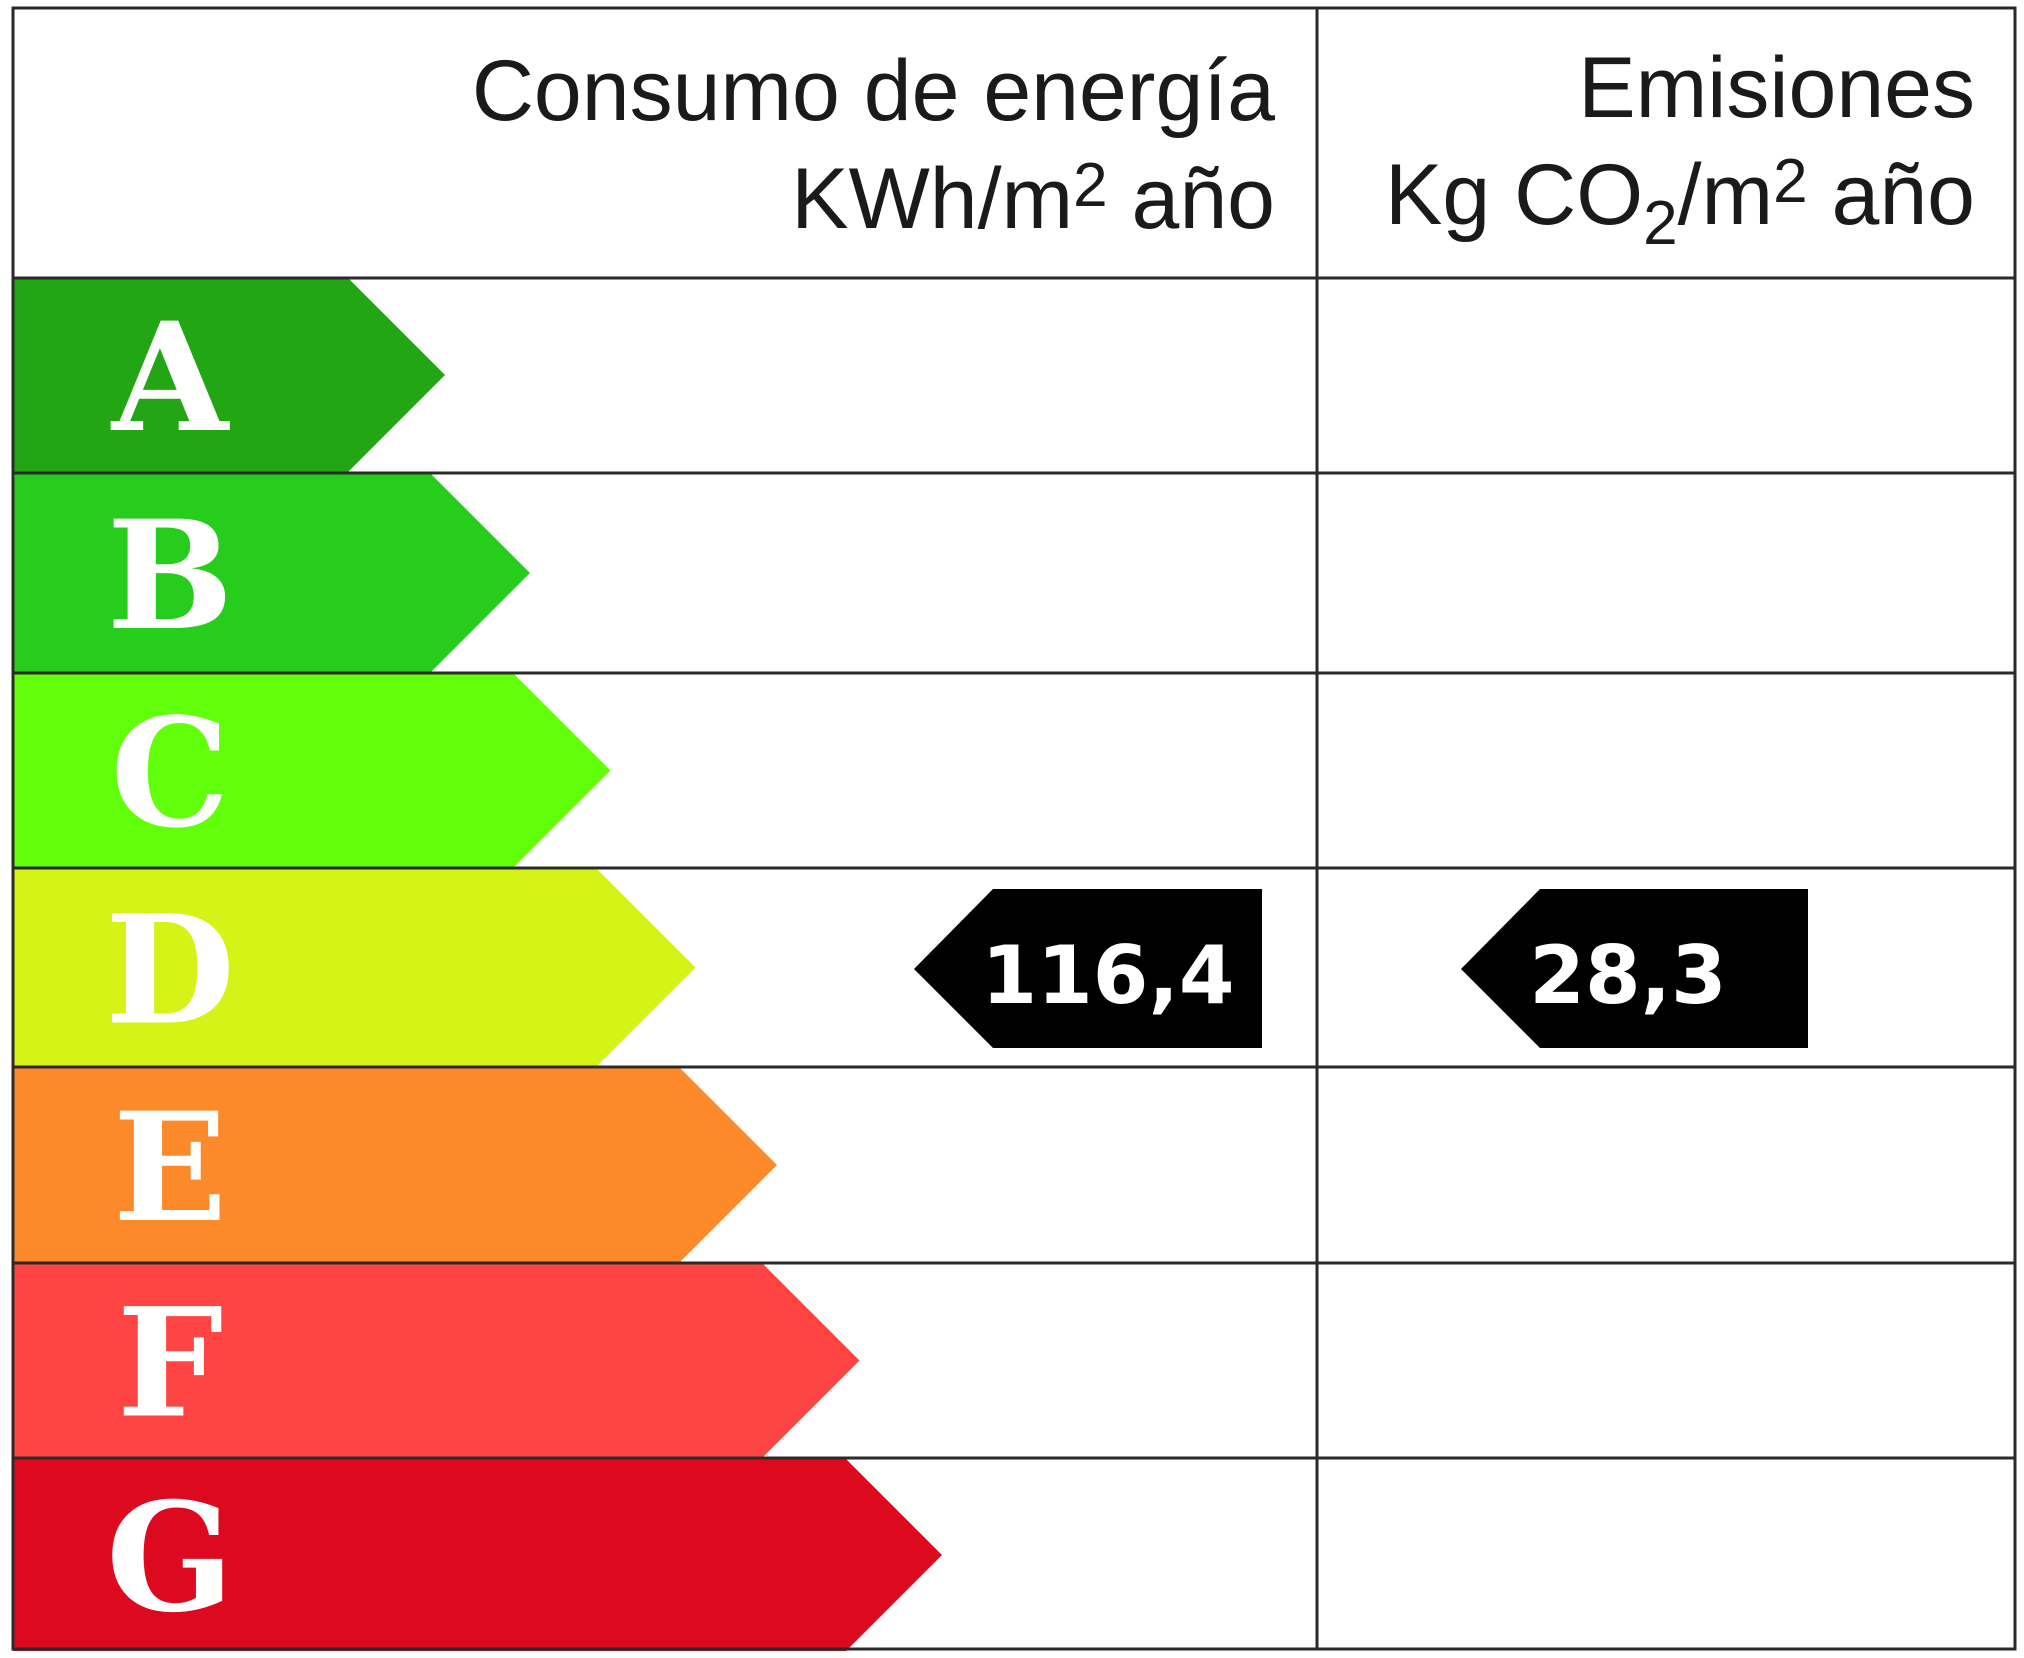  Describe the element at coordinates (1107, 975) in the screenshot. I see `energy-value: 116,4` at that location.